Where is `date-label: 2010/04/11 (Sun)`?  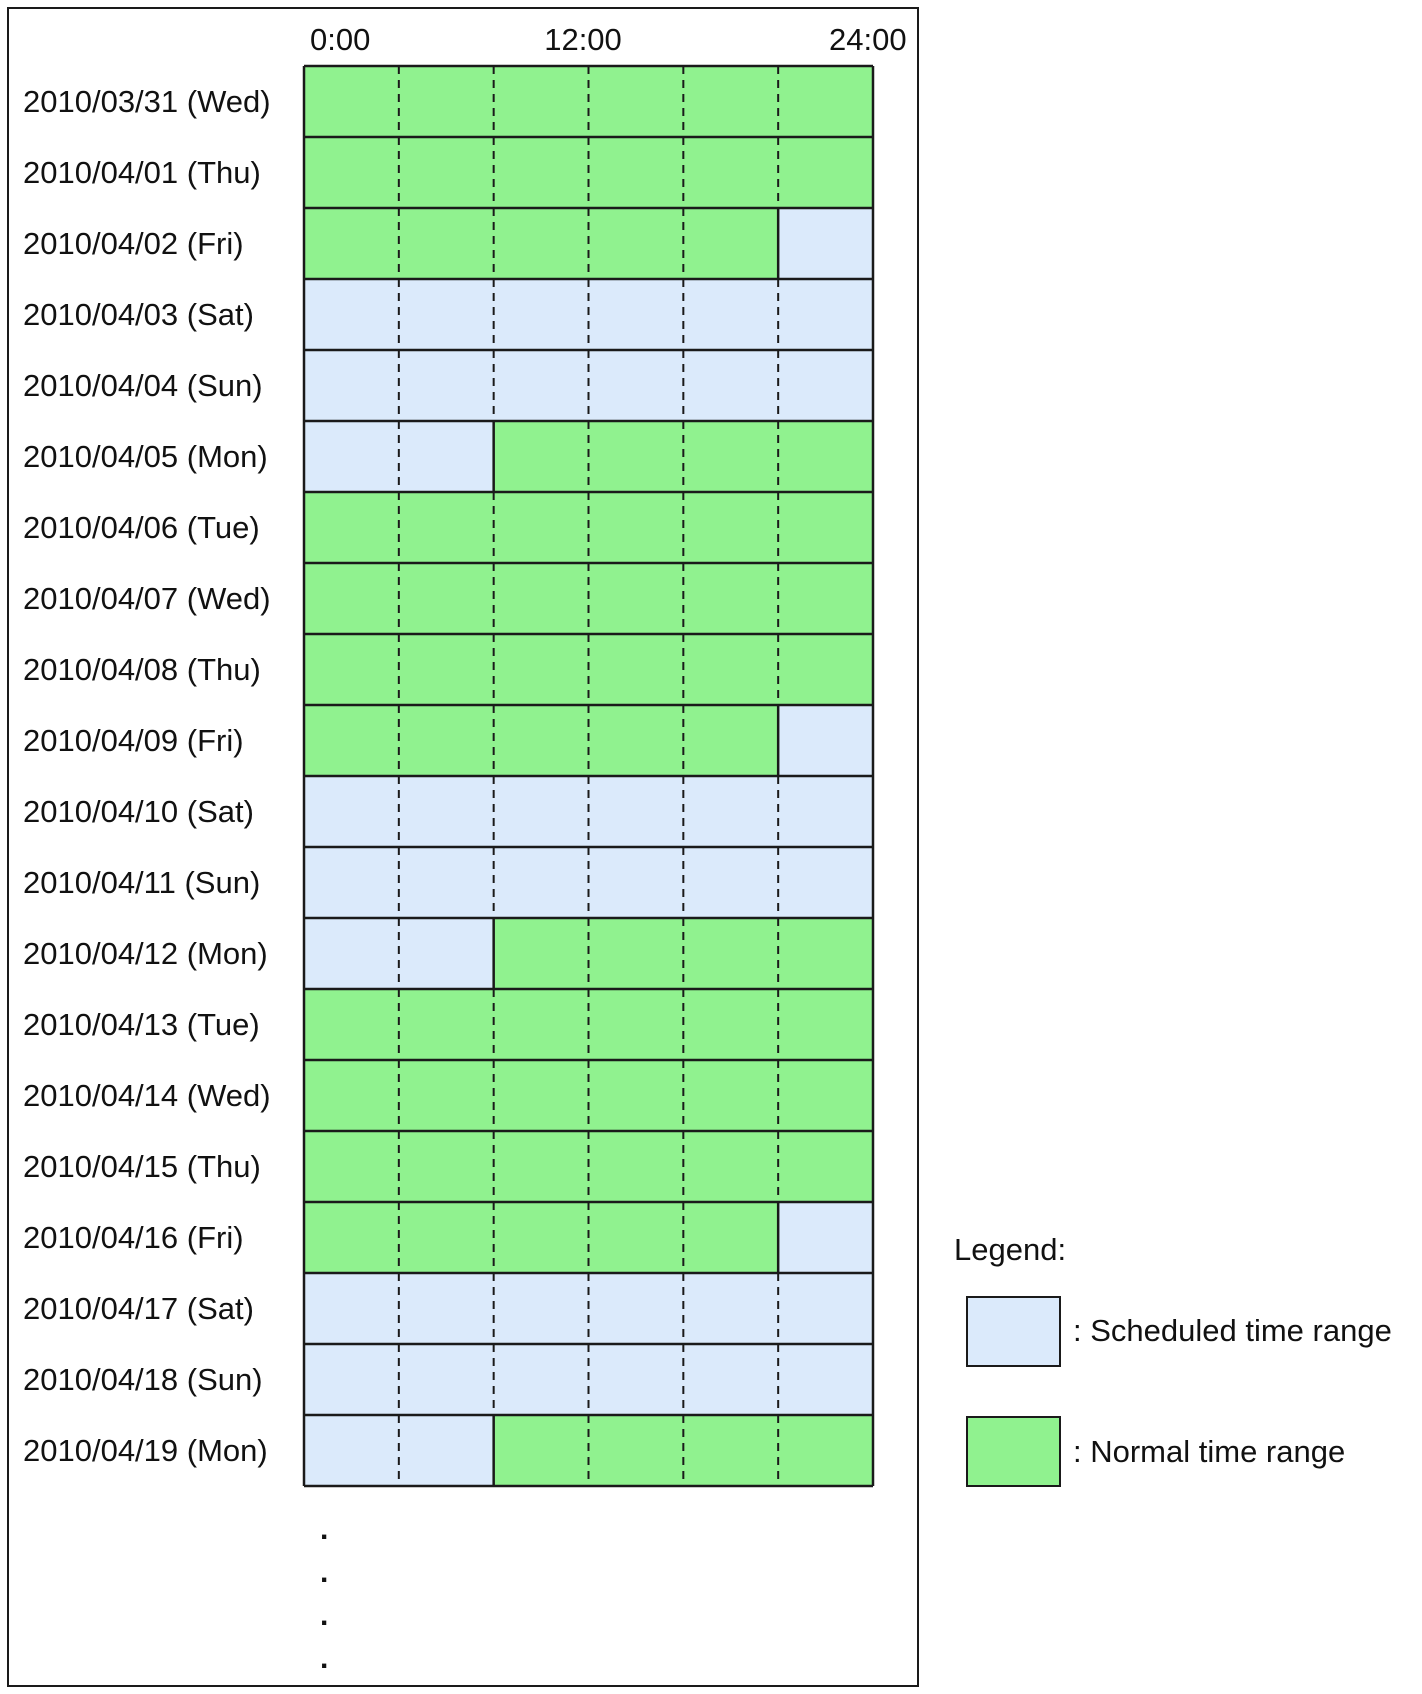 date-label: 2010/04/11 (Sun) is located at coordinates (142, 882).